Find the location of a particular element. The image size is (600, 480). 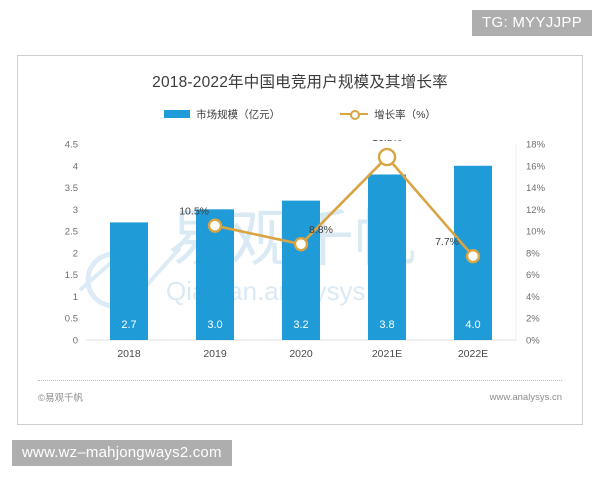

footer-copyright: ©易观千帆 is located at coordinates (60, 398).